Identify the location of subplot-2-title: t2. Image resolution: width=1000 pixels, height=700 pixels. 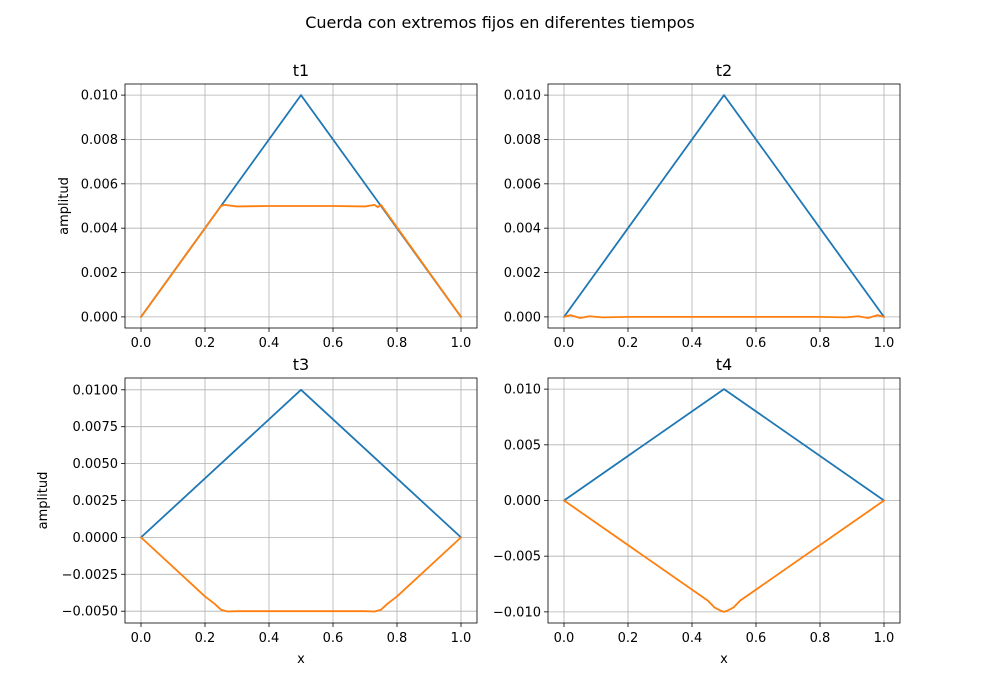
(724, 70).